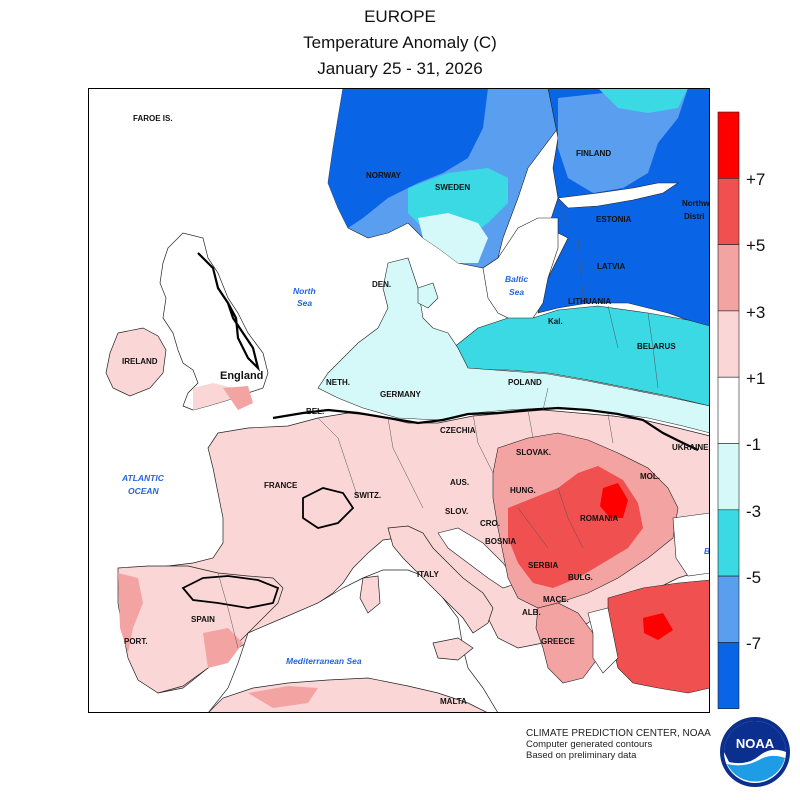 This screenshot has height=800, width=800. I want to click on map-label-romania: ROMANIA, so click(599, 518).